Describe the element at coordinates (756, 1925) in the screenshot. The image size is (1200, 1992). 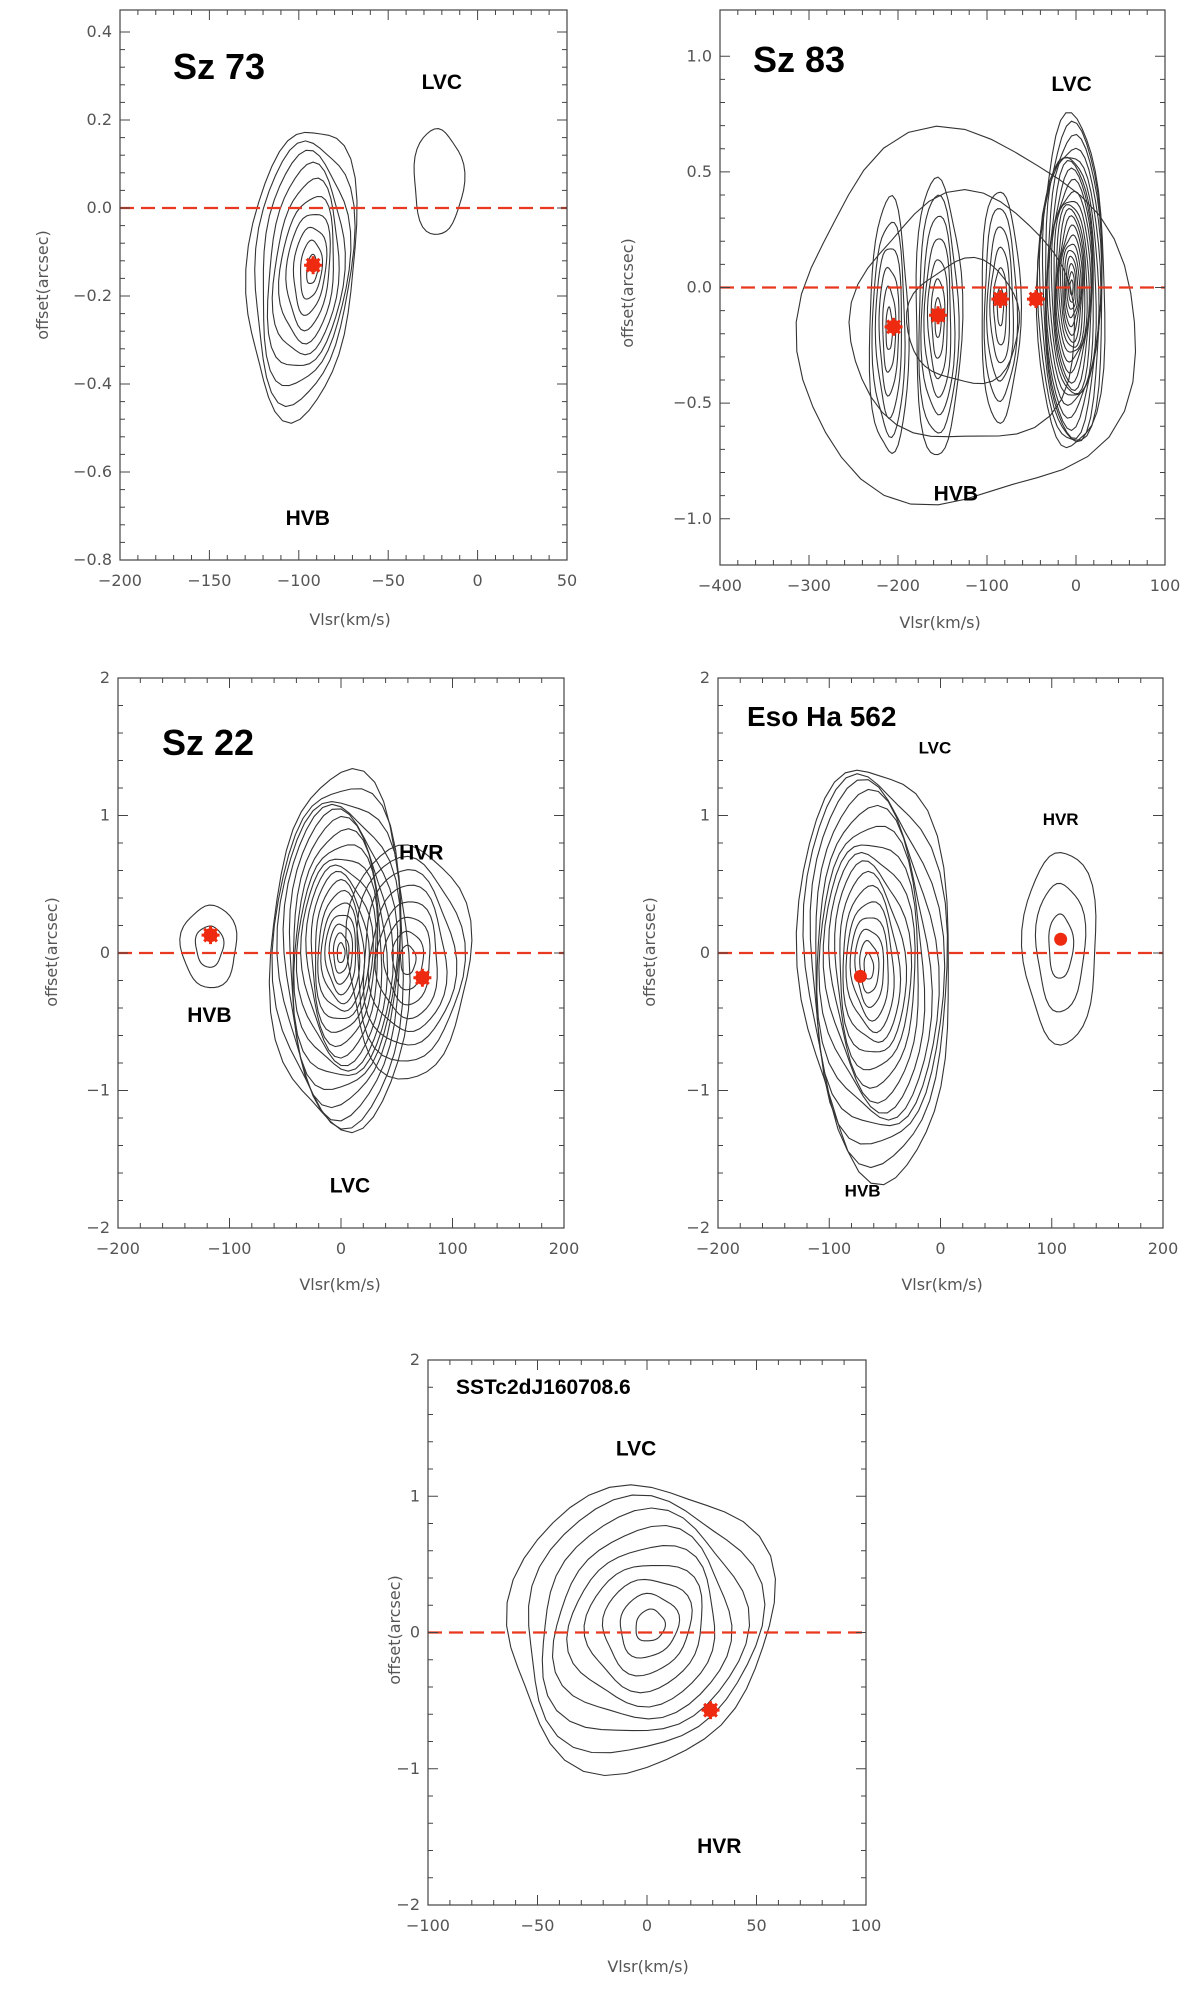
I see `panel-sstc2dj160708-xtick-label: 50` at that location.